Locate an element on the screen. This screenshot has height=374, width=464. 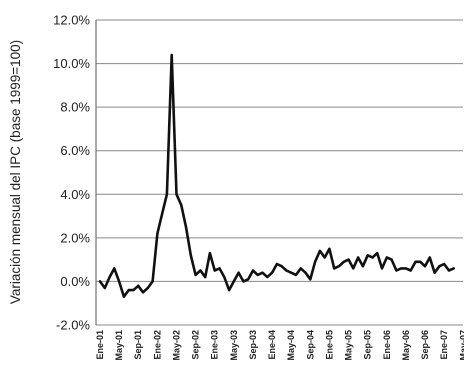
y-tick-label: 6.0% is located at coordinates (75, 150).